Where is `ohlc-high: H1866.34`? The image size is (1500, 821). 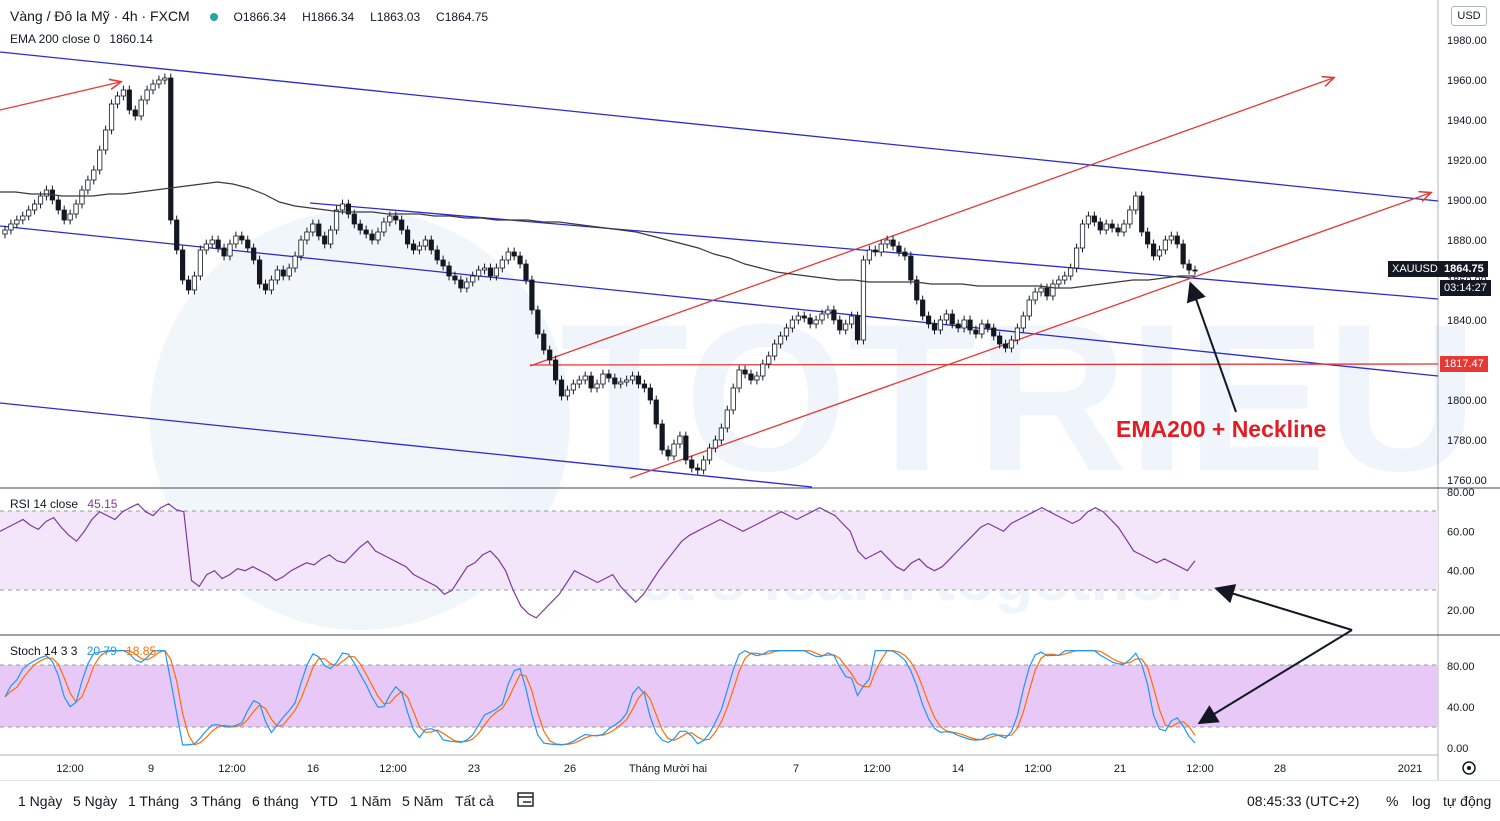 ohlc-high: H1866.34 is located at coordinates (328, 17).